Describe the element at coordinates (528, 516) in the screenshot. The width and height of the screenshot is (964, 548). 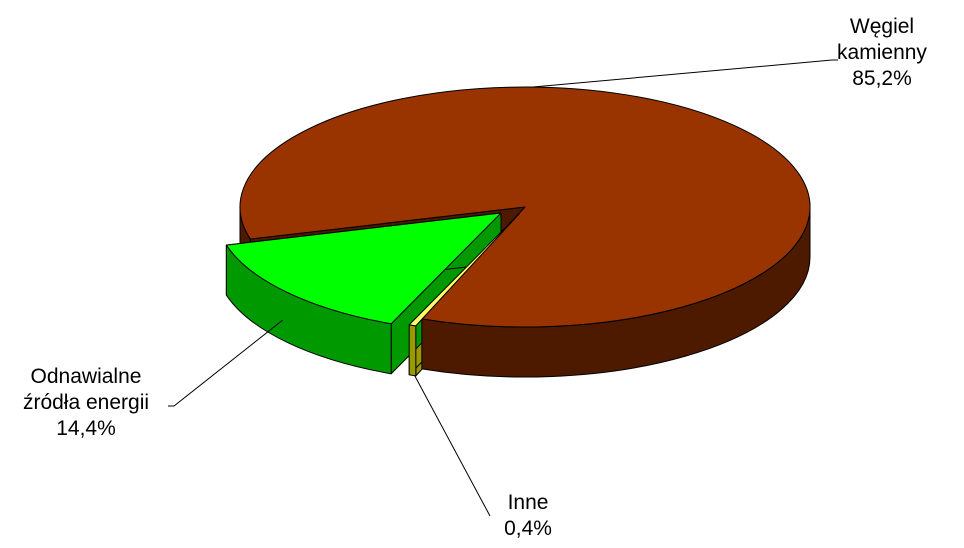
I see `label-inne: Inne 0,4%` at that location.